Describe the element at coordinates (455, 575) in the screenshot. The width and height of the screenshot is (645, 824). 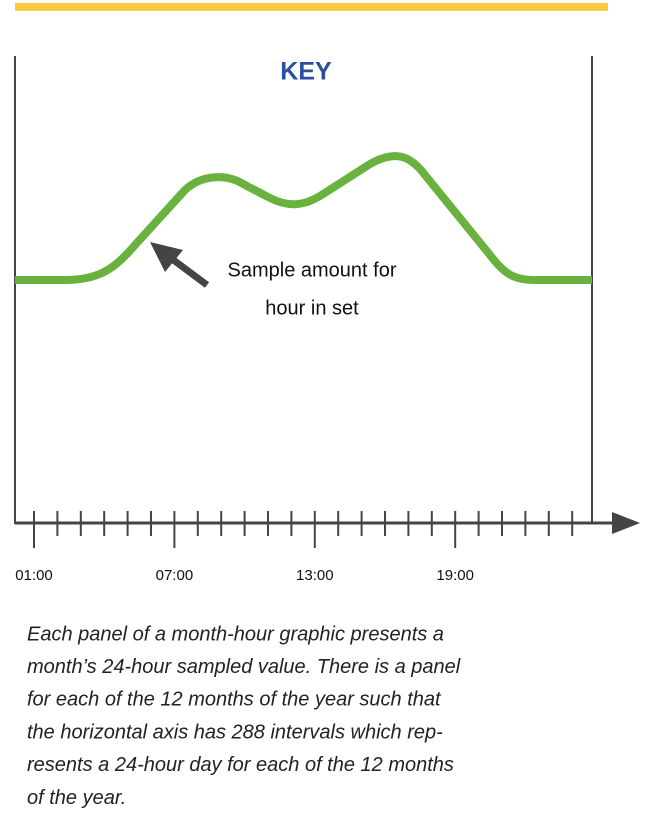
I see `x-tick-label: 19:00` at that location.